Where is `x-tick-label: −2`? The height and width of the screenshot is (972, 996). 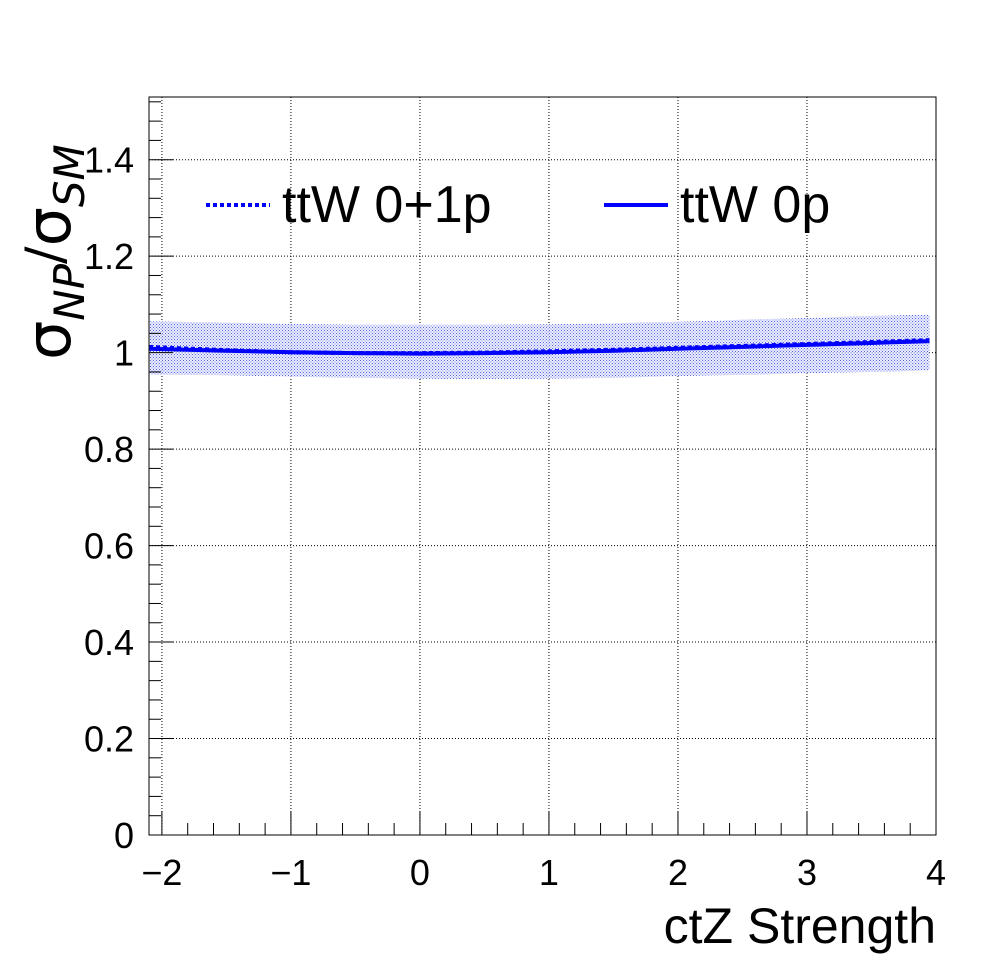 x-tick-label: −2 is located at coordinates (161, 872).